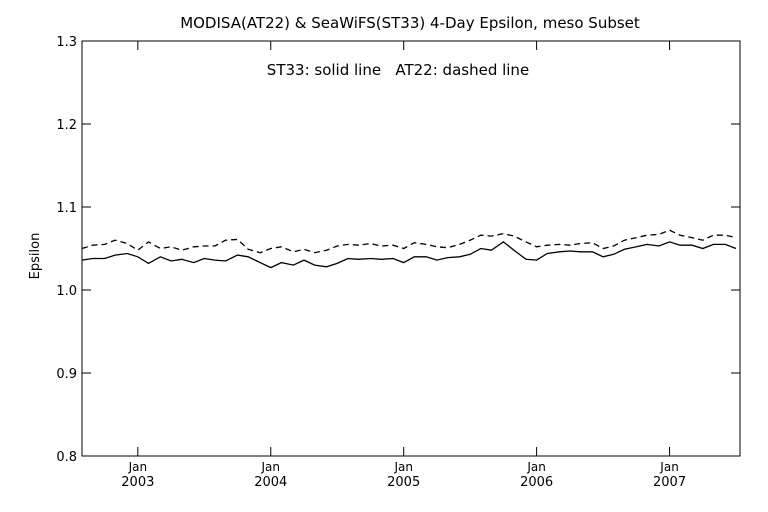 The image size is (768, 512). Describe the element at coordinates (137, 482) in the screenshot. I see `x-tick-year-label: 2003` at that location.